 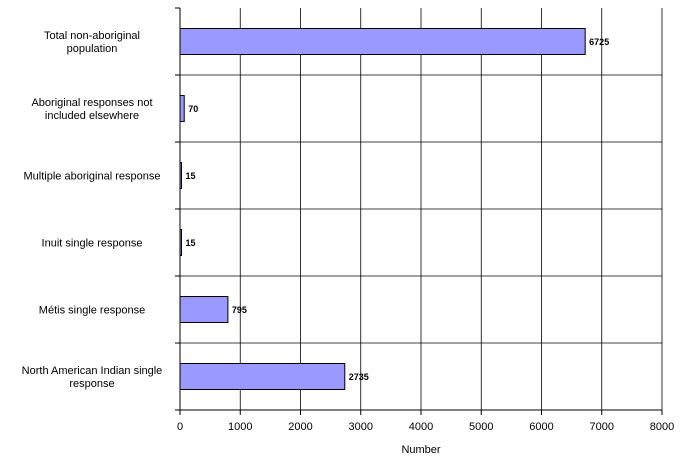 What do you see at coordinates (361, 427) in the screenshot?
I see `x-tick-label: 3000` at bounding box center [361, 427].